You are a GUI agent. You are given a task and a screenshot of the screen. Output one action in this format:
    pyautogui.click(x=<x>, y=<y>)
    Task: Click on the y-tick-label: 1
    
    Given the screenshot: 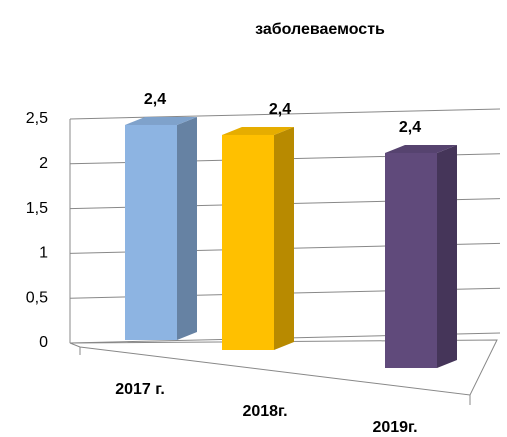 What is the action you would take?
    pyautogui.click(x=43, y=253)
    